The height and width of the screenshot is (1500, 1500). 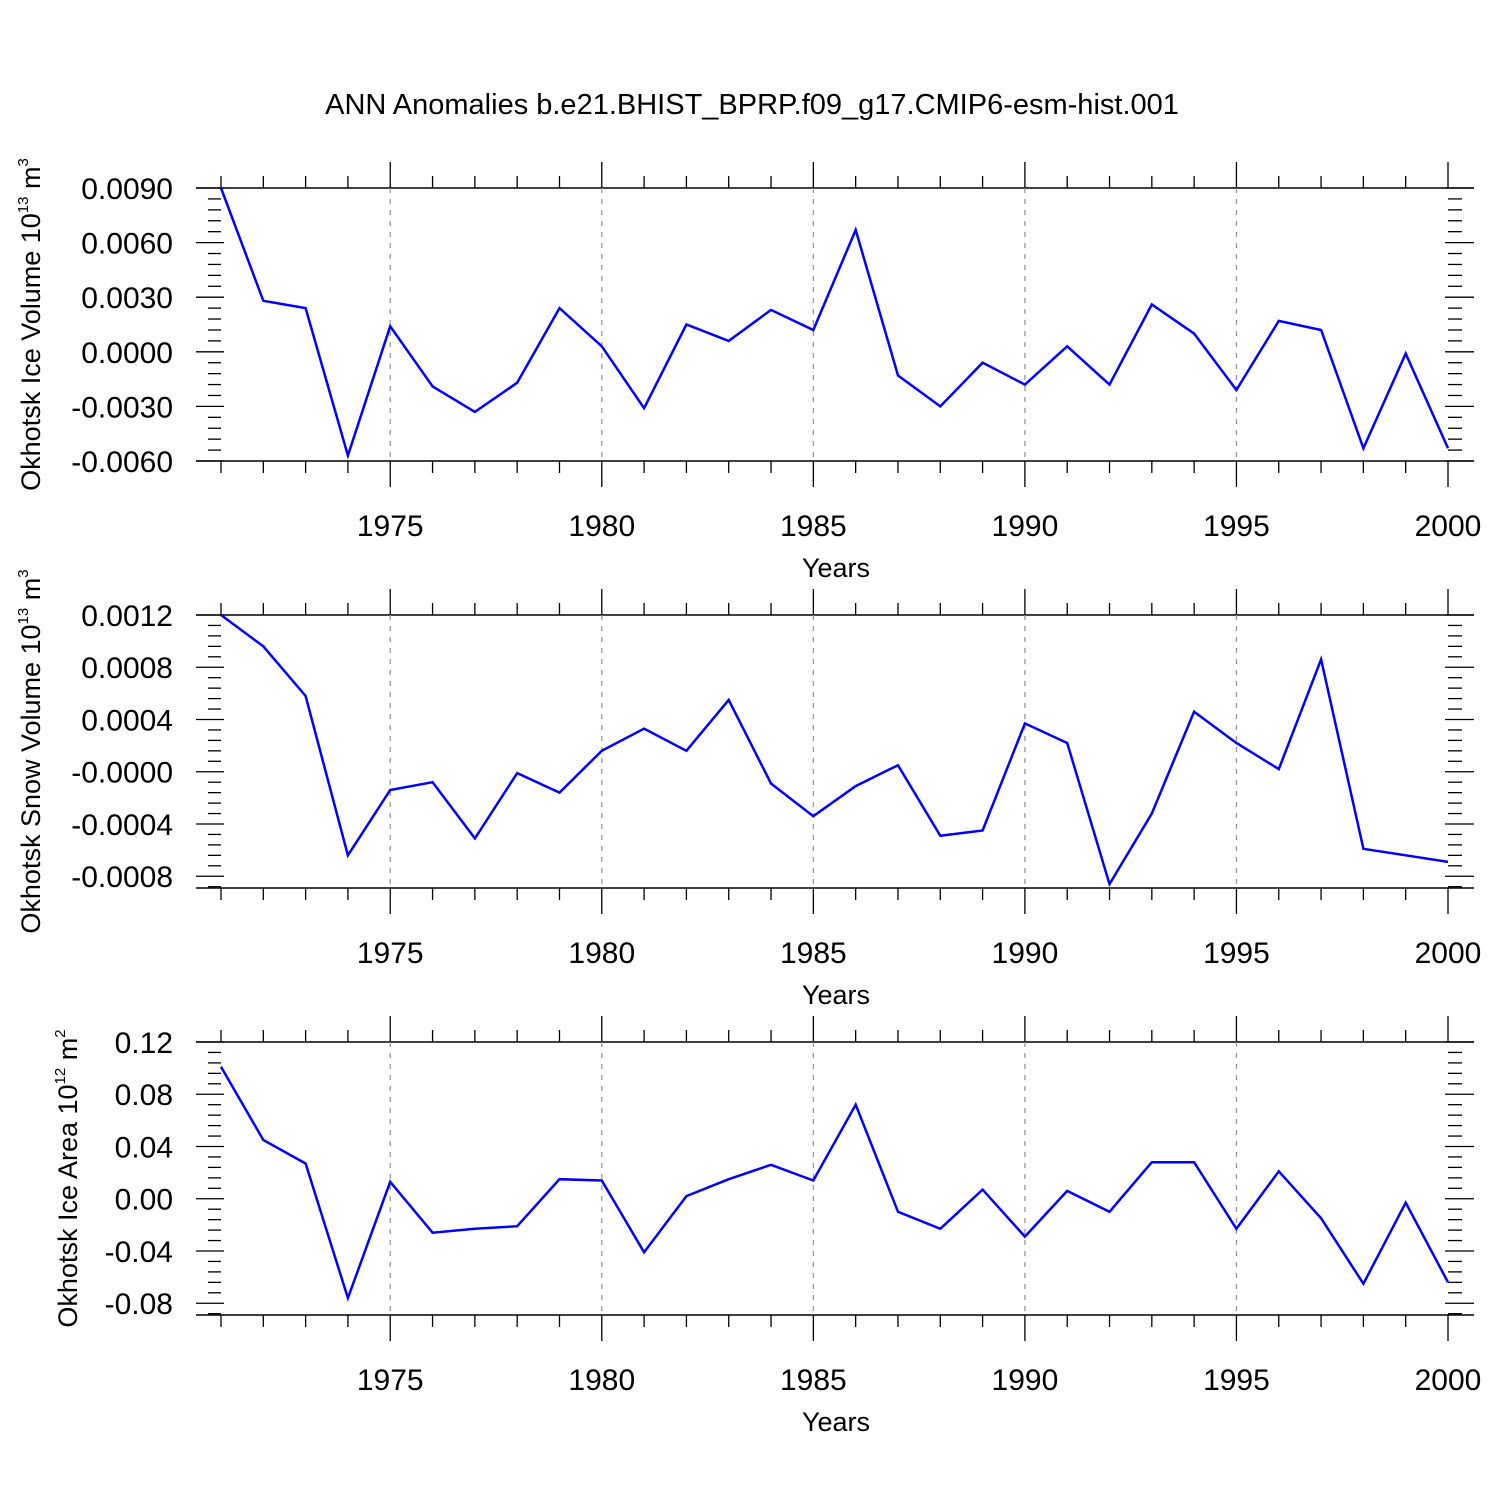 I want to click on y-tick-label: 0.0012, so click(x=127, y=616).